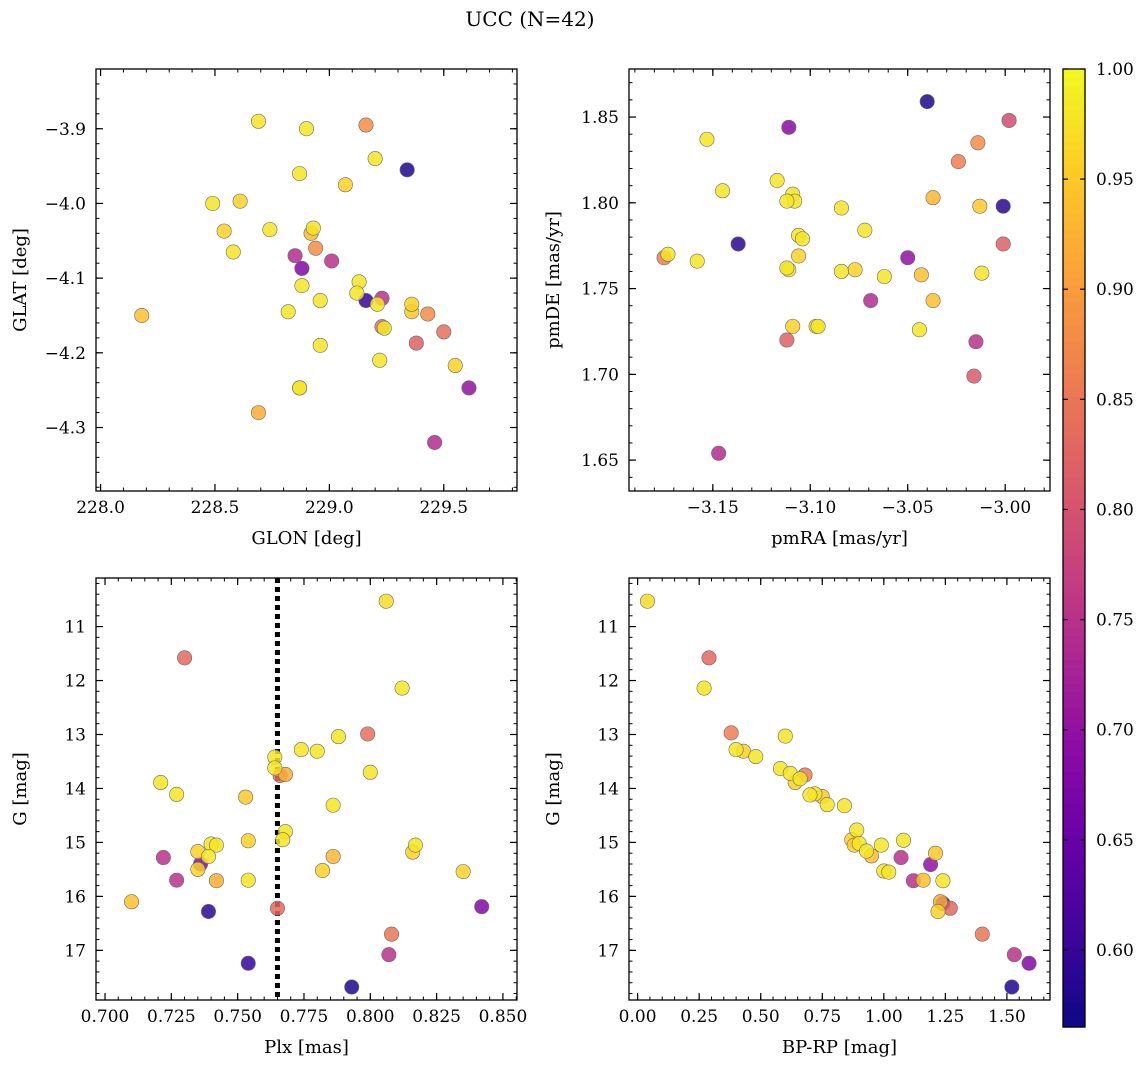 Image resolution: width=1148 pixels, height=1068 pixels. I want to click on y-tick-label: 1.85, so click(600, 118).